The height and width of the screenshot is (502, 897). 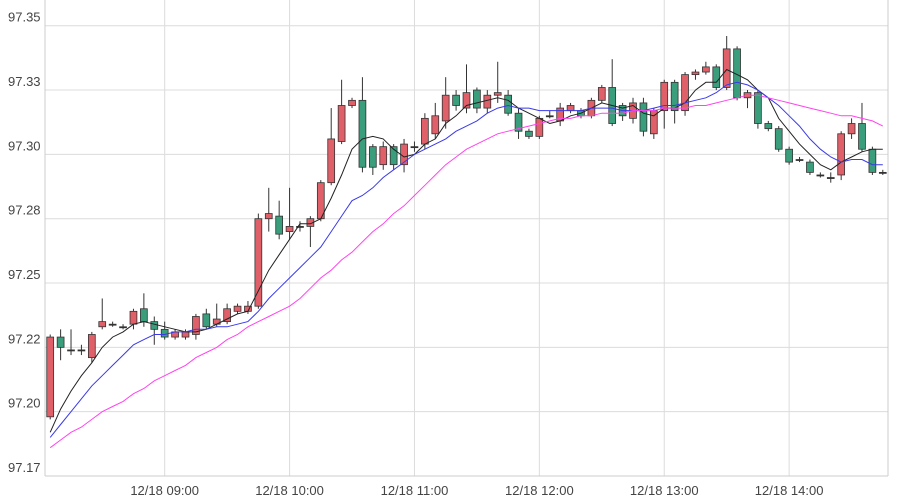 I want to click on y-tick-label: 97.20, so click(x=24, y=403).